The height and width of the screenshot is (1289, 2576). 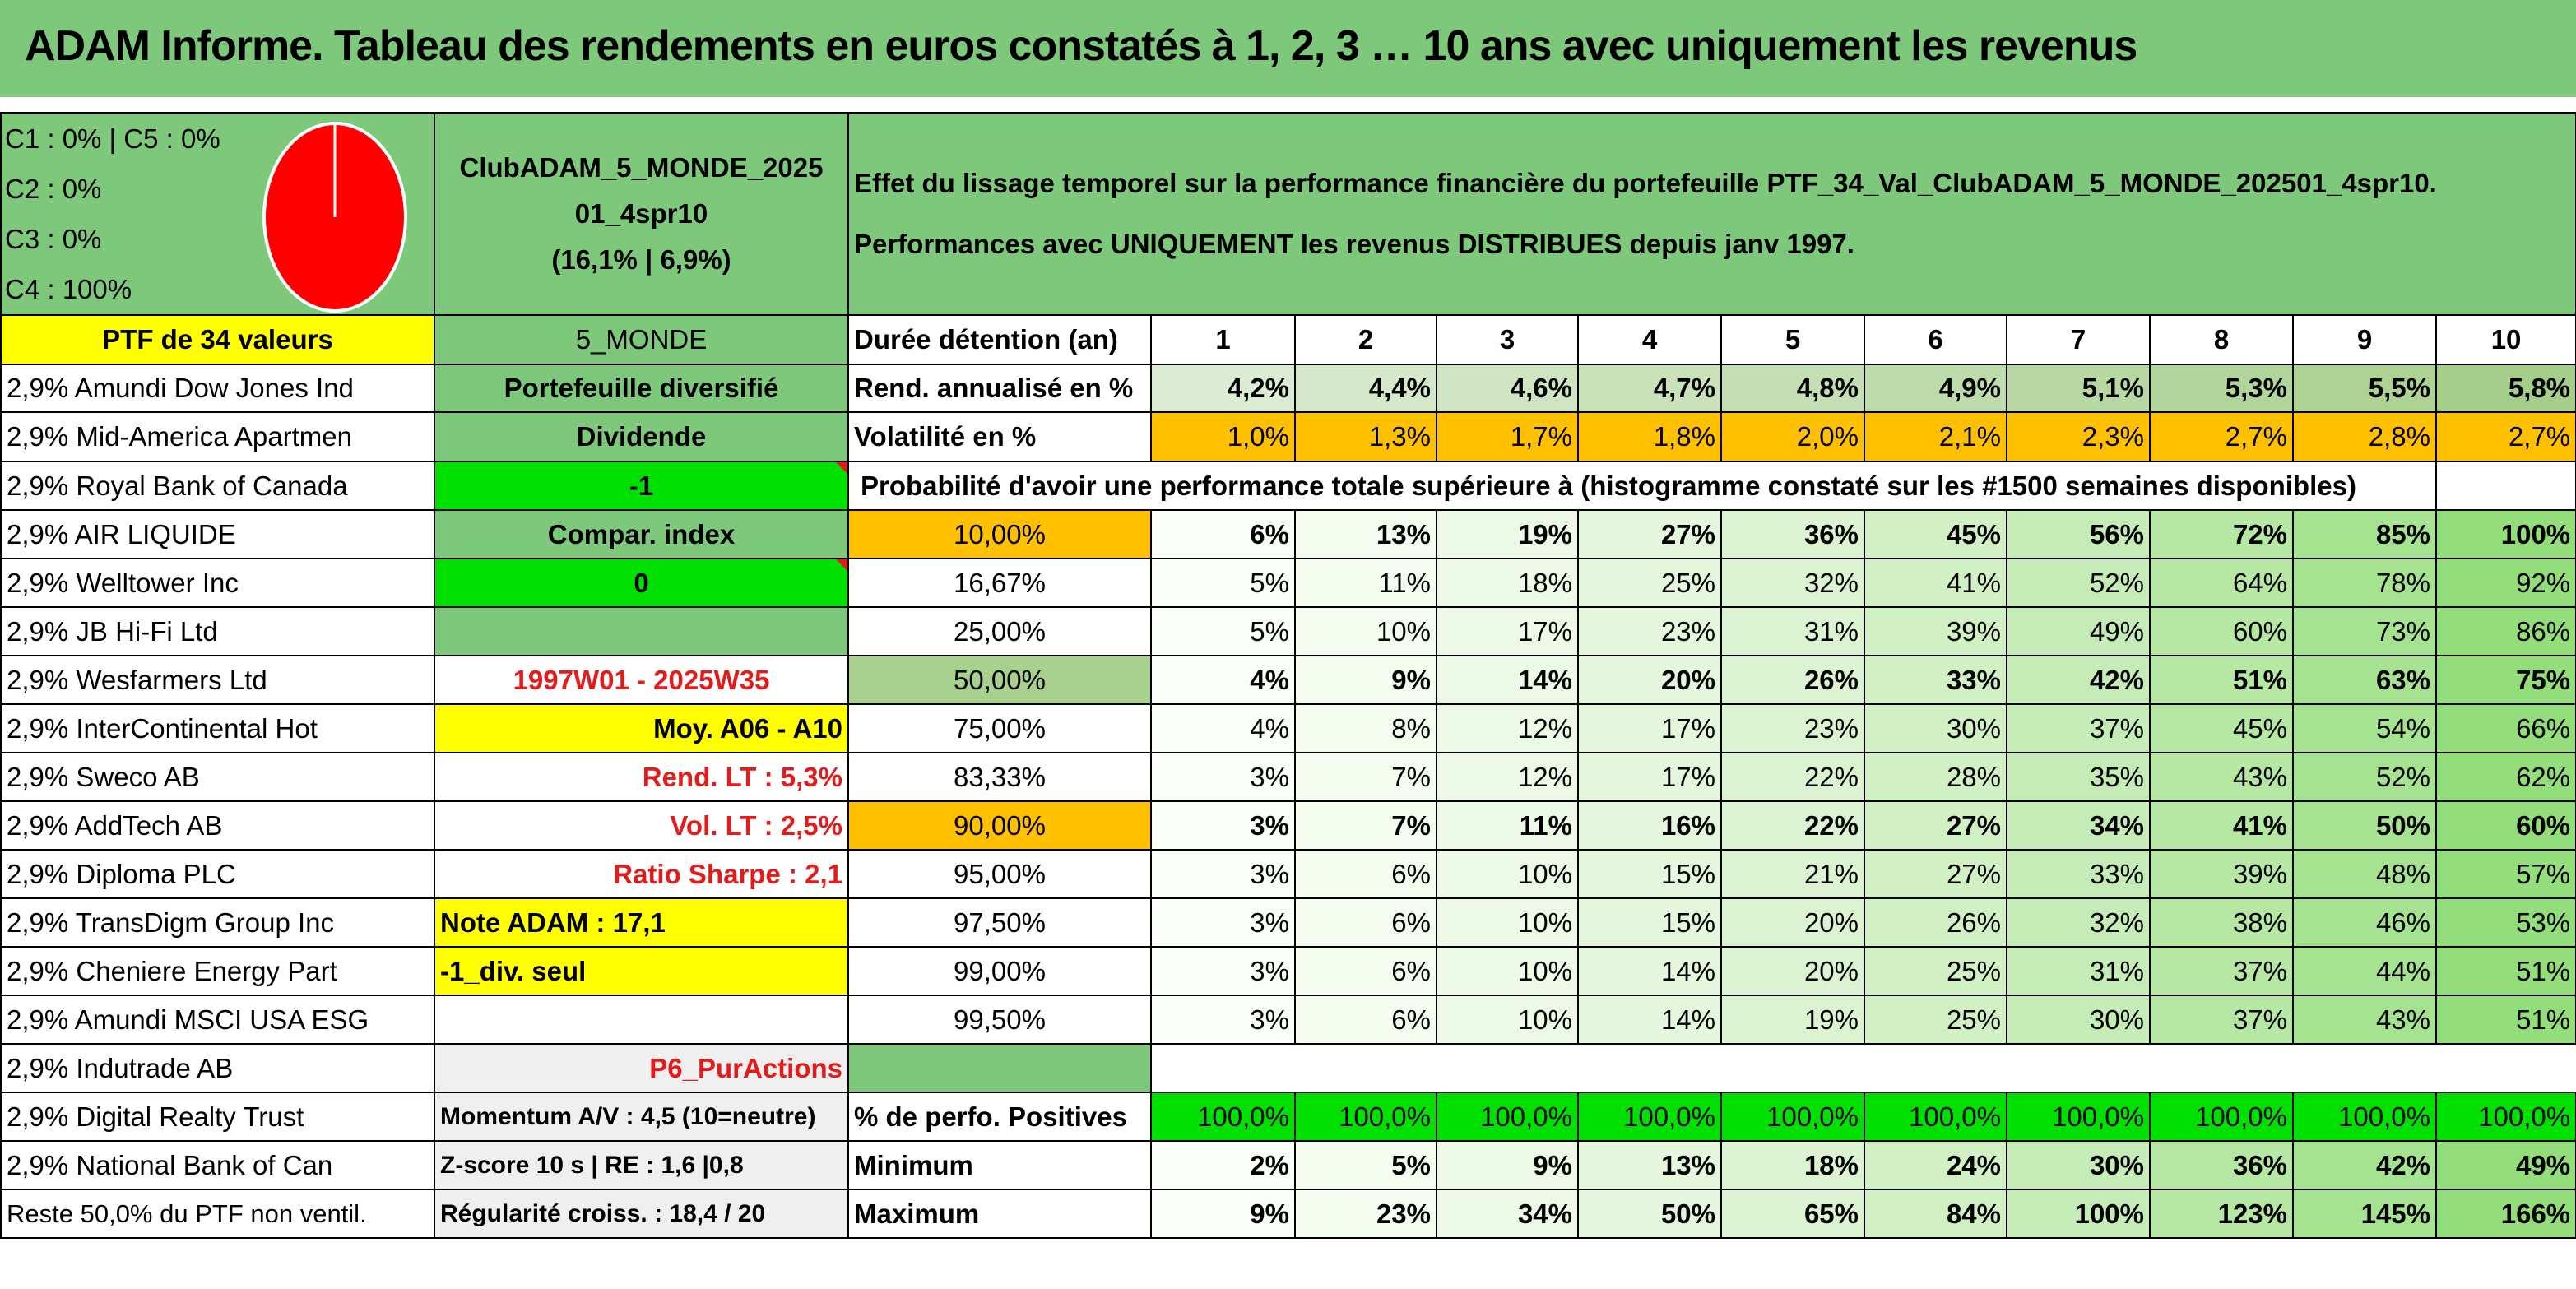 What do you see at coordinates (641, 1117) in the screenshot?
I see `info-cell: Momentum A/V : 4,5 (10=neutre)` at bounding box center [641, 1117].